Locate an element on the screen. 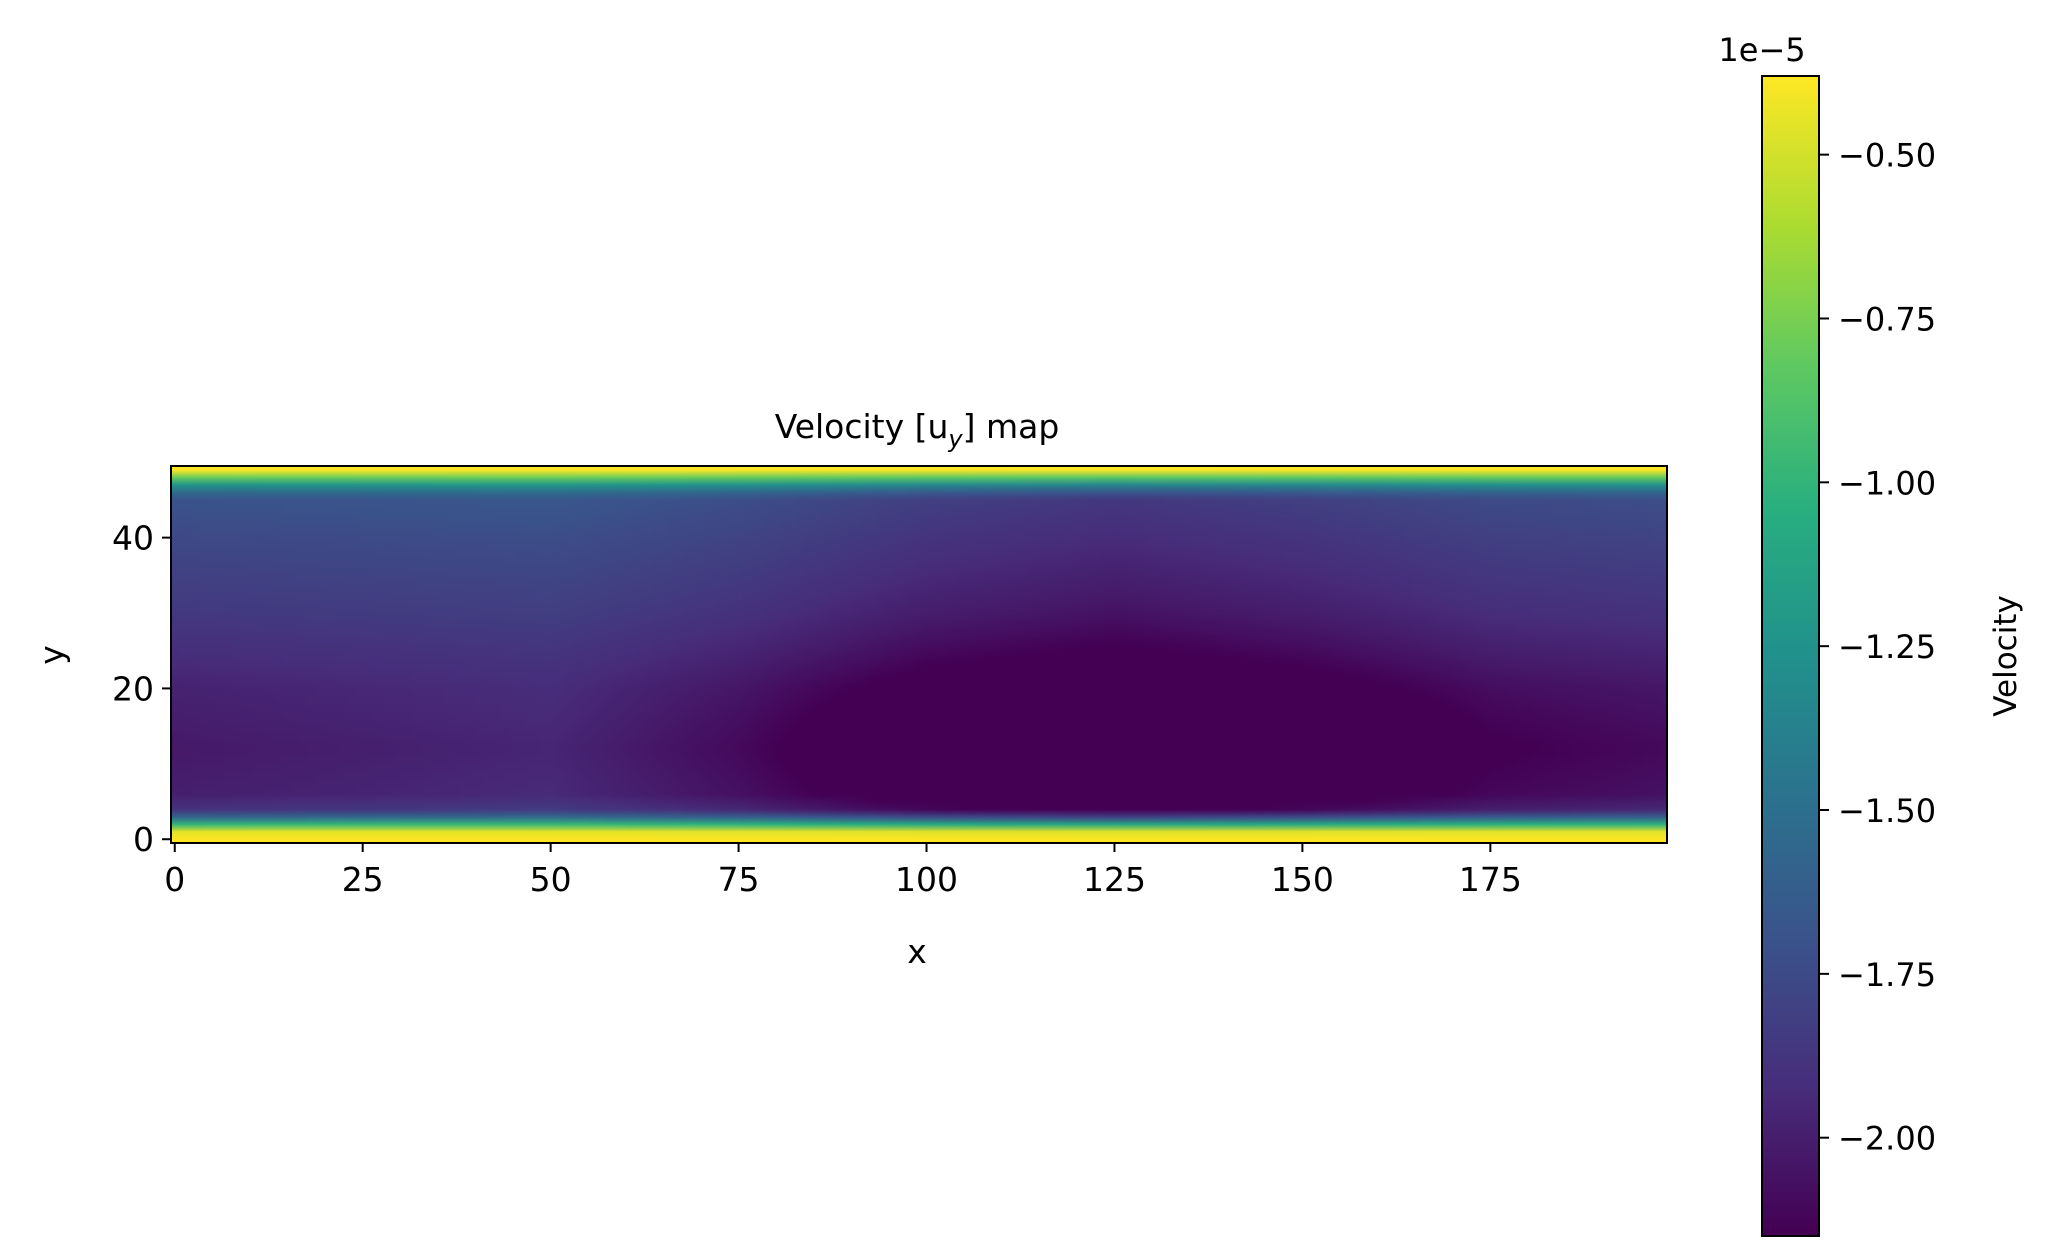 The height and width of the screenshot is (1260, 2055). x-tick-label: 175 is located at coordinates (1490, 879).